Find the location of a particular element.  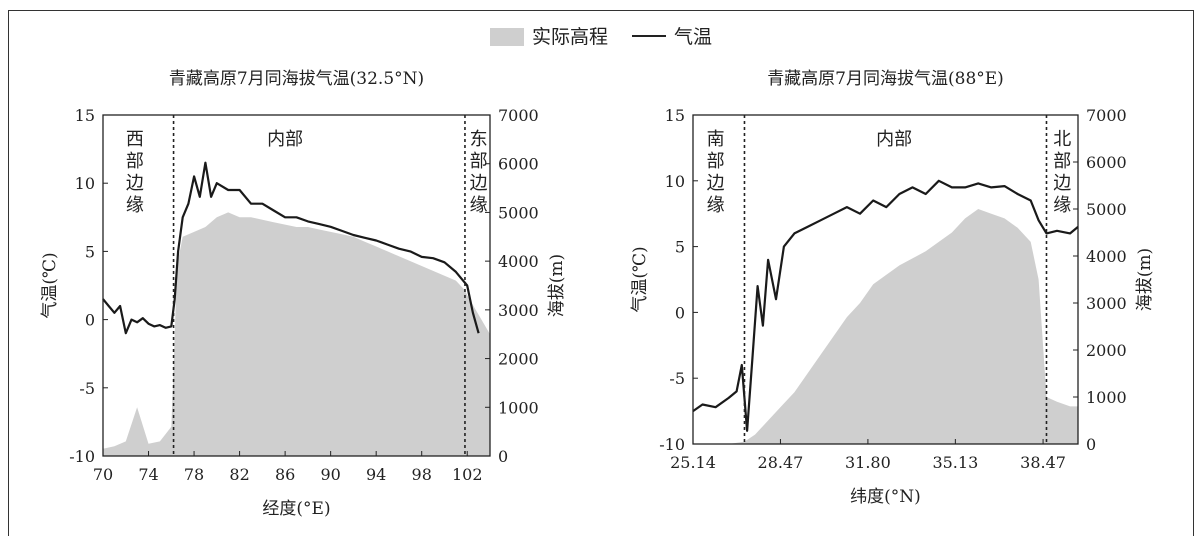

x-tick-label: 70 is located at coordinates (103, 474).